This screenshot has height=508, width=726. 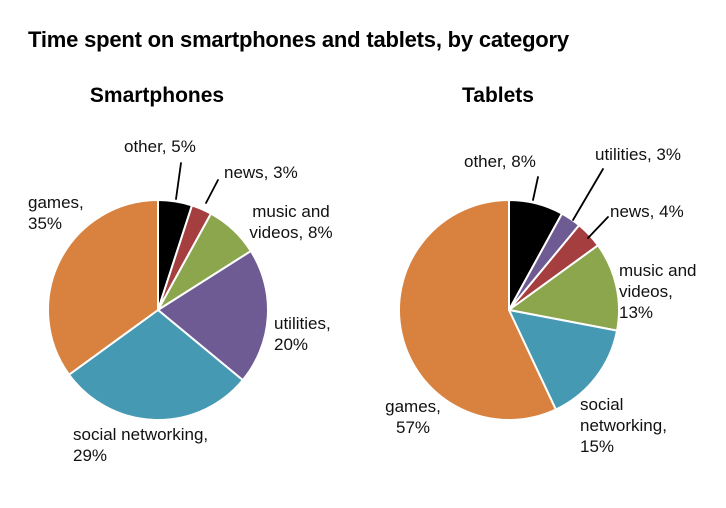 What do you see at coordinates (588, 194) in the screenshot?
I see `leader-line-utilities` at bounding box center [588, 194].